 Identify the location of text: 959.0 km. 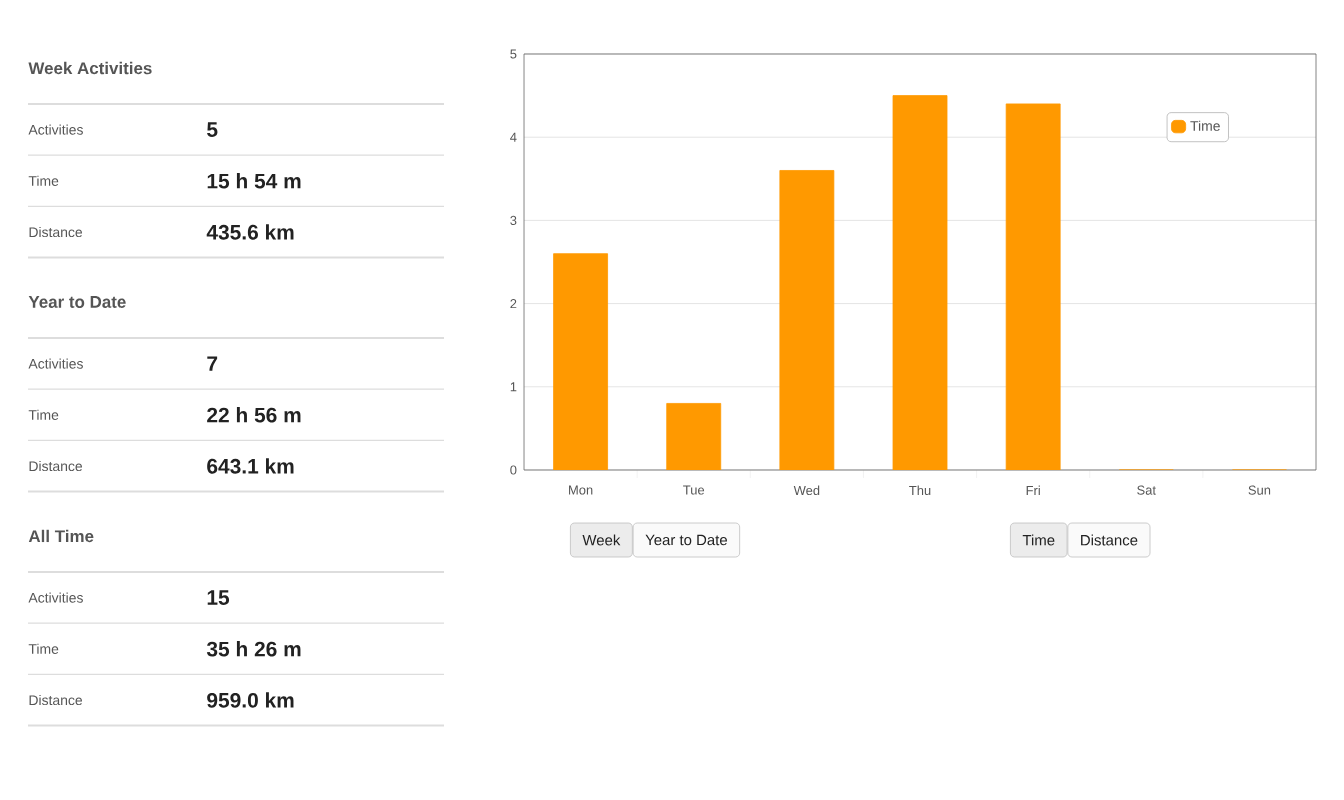
(250, 700).